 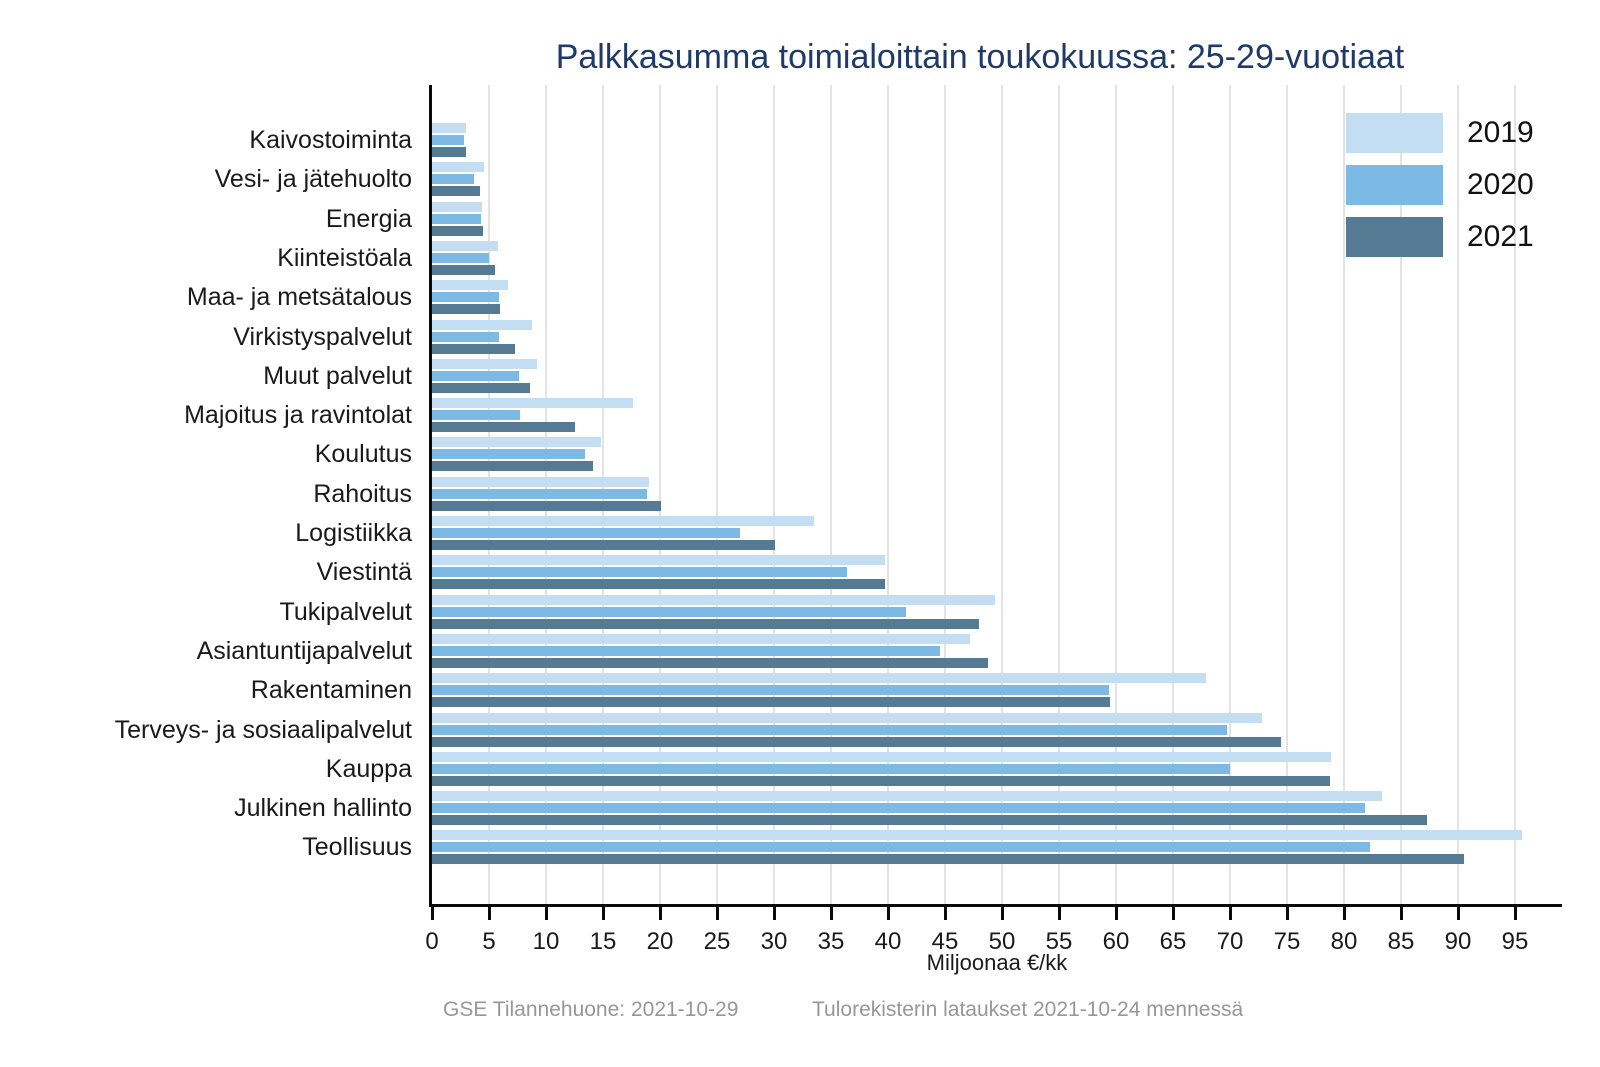 What do you see at coordinates (363, 454) in the screenshot?
I see `category-label: Koulutus` at bounding box center [363, 454].